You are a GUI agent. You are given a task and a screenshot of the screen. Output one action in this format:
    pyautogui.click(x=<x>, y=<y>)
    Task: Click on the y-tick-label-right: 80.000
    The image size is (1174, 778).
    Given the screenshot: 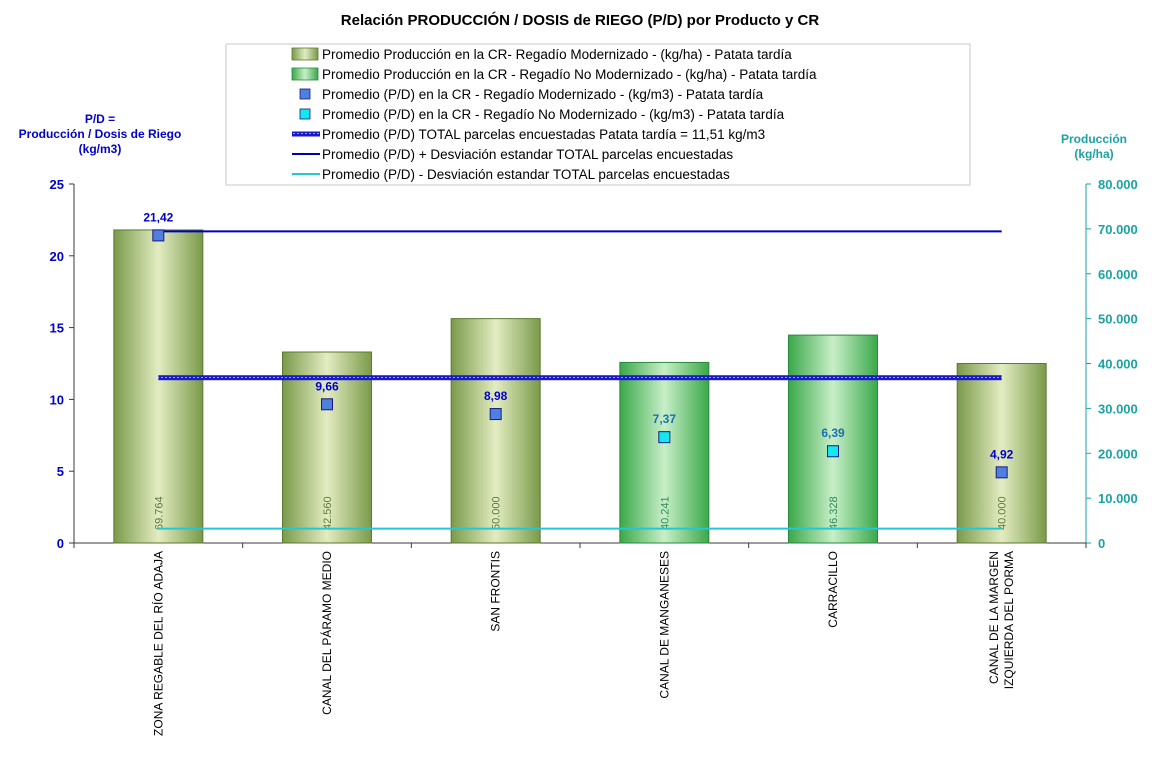 What is the action you would take?
    pyautogui.click(x=1118, y=184)
    